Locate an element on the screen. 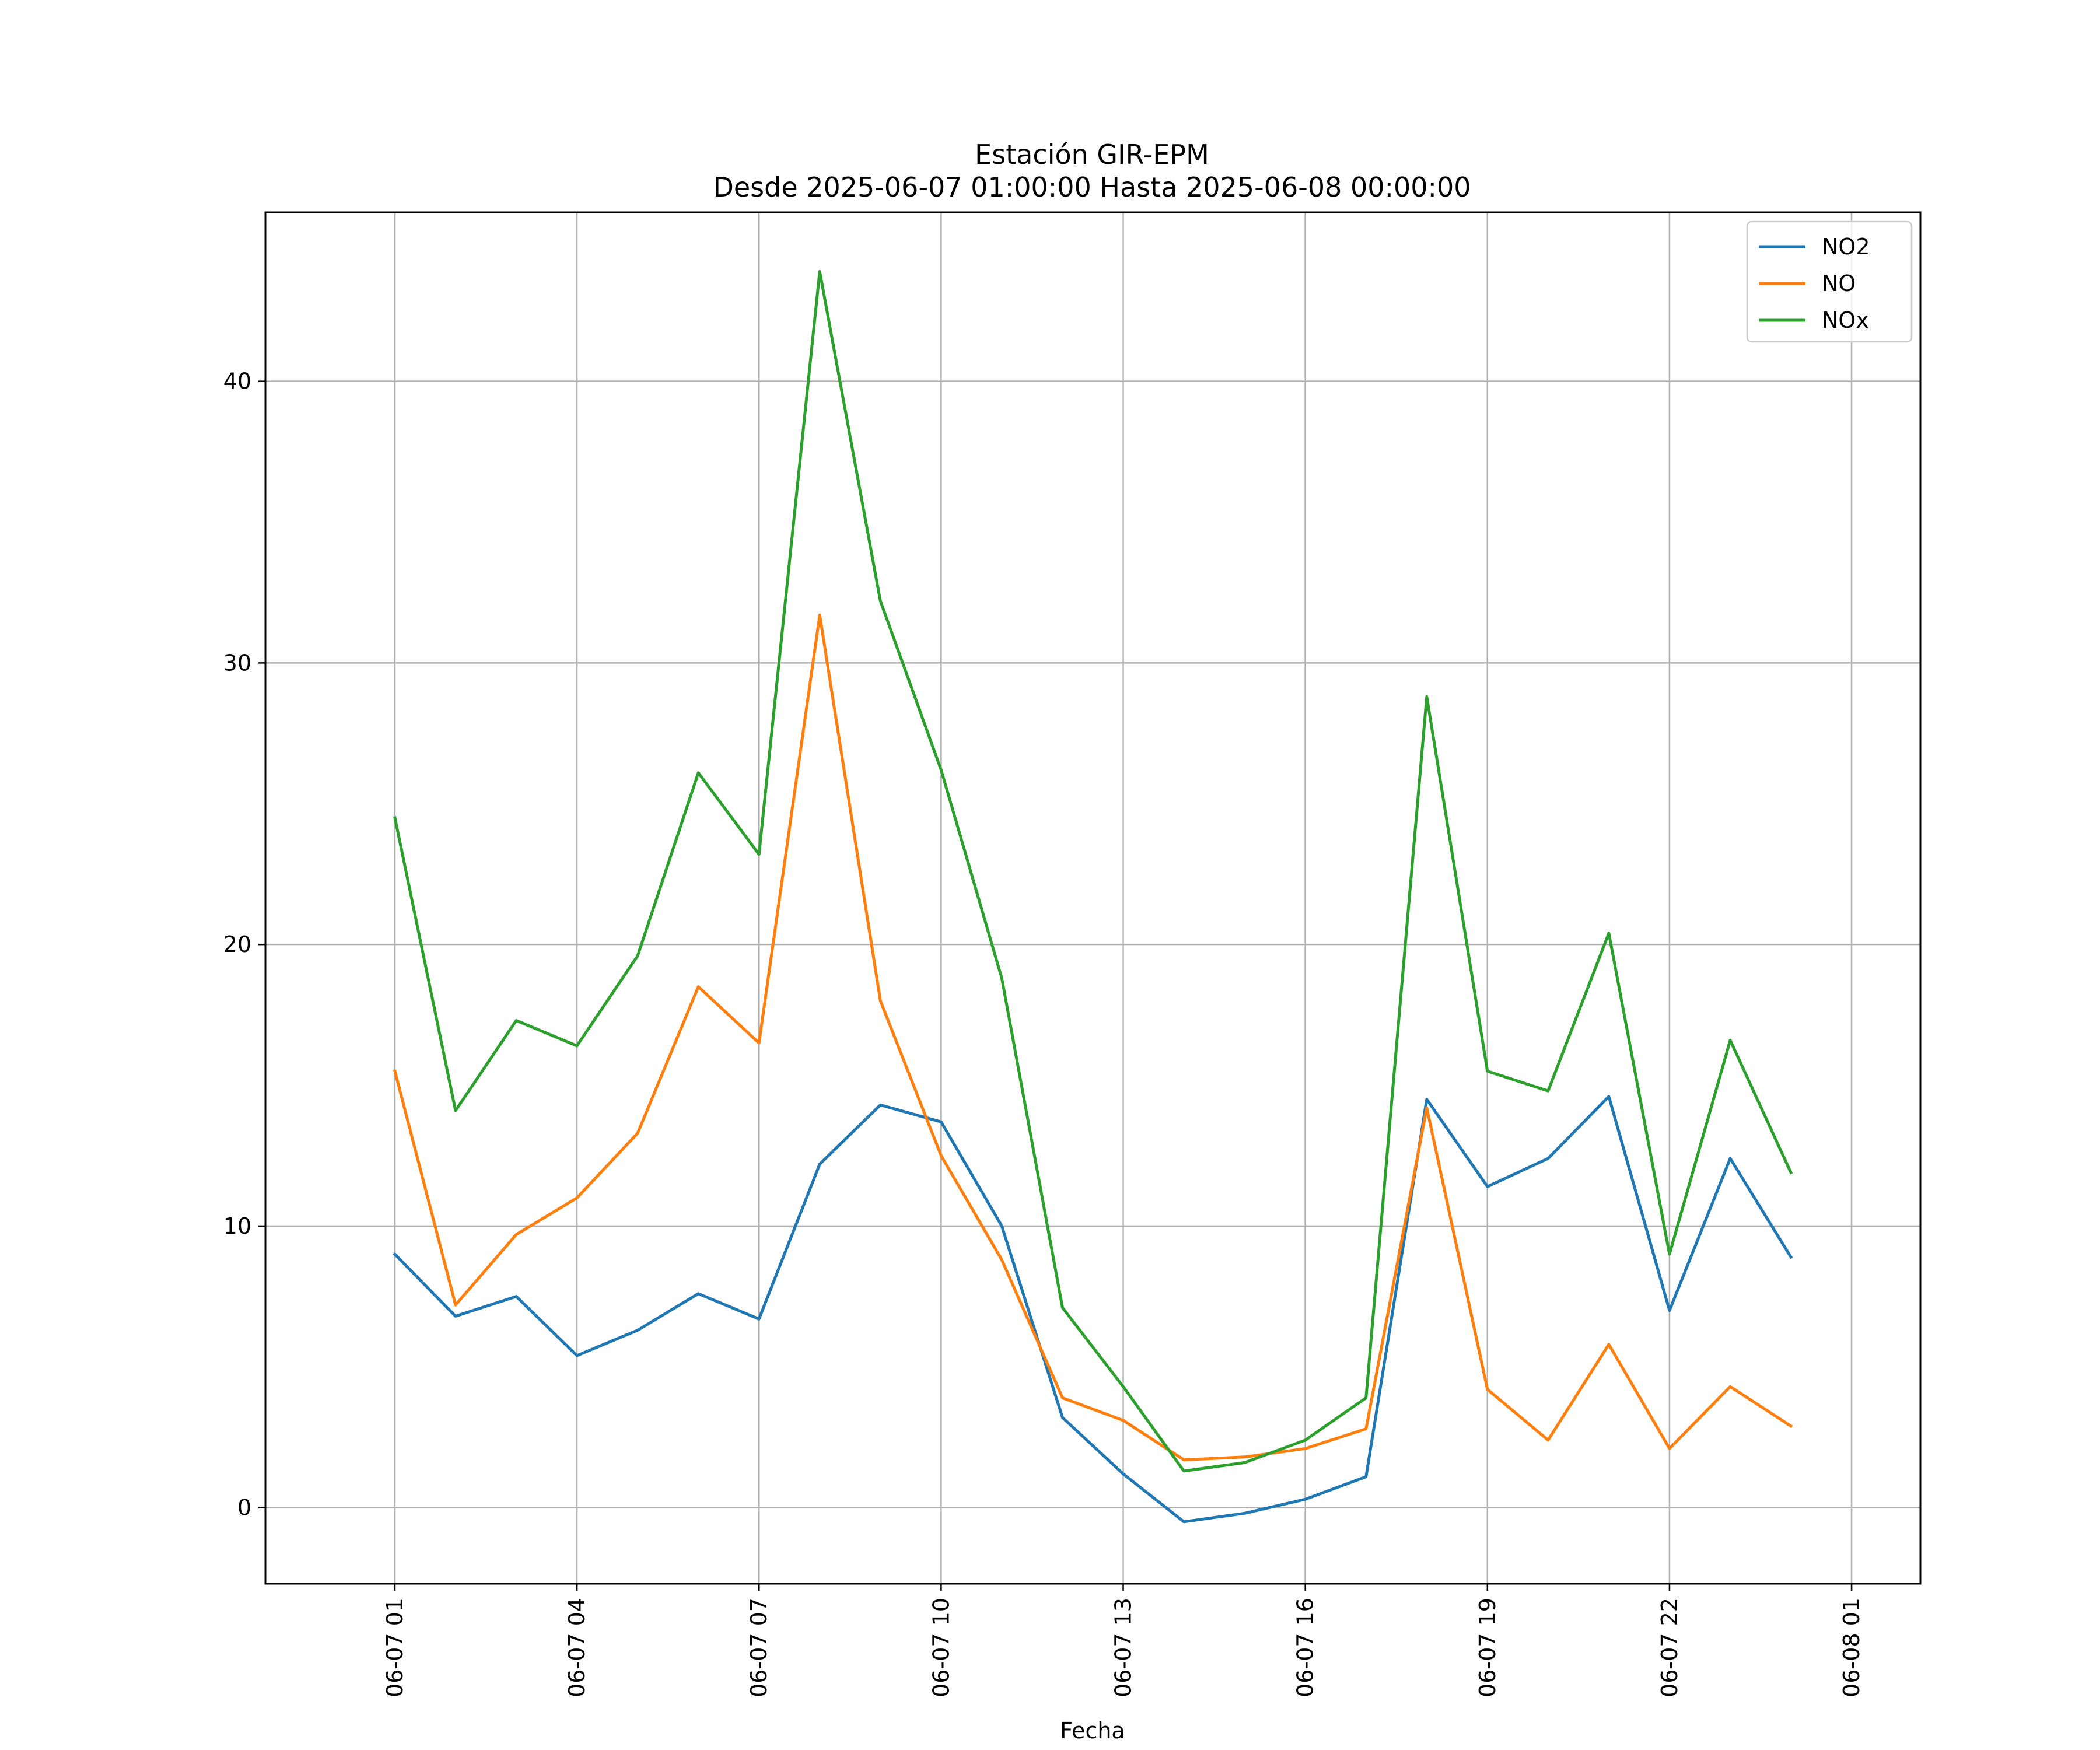 The image size is (2100, 1750). legend-label-no: NO is located at coordinates (1839, 283).